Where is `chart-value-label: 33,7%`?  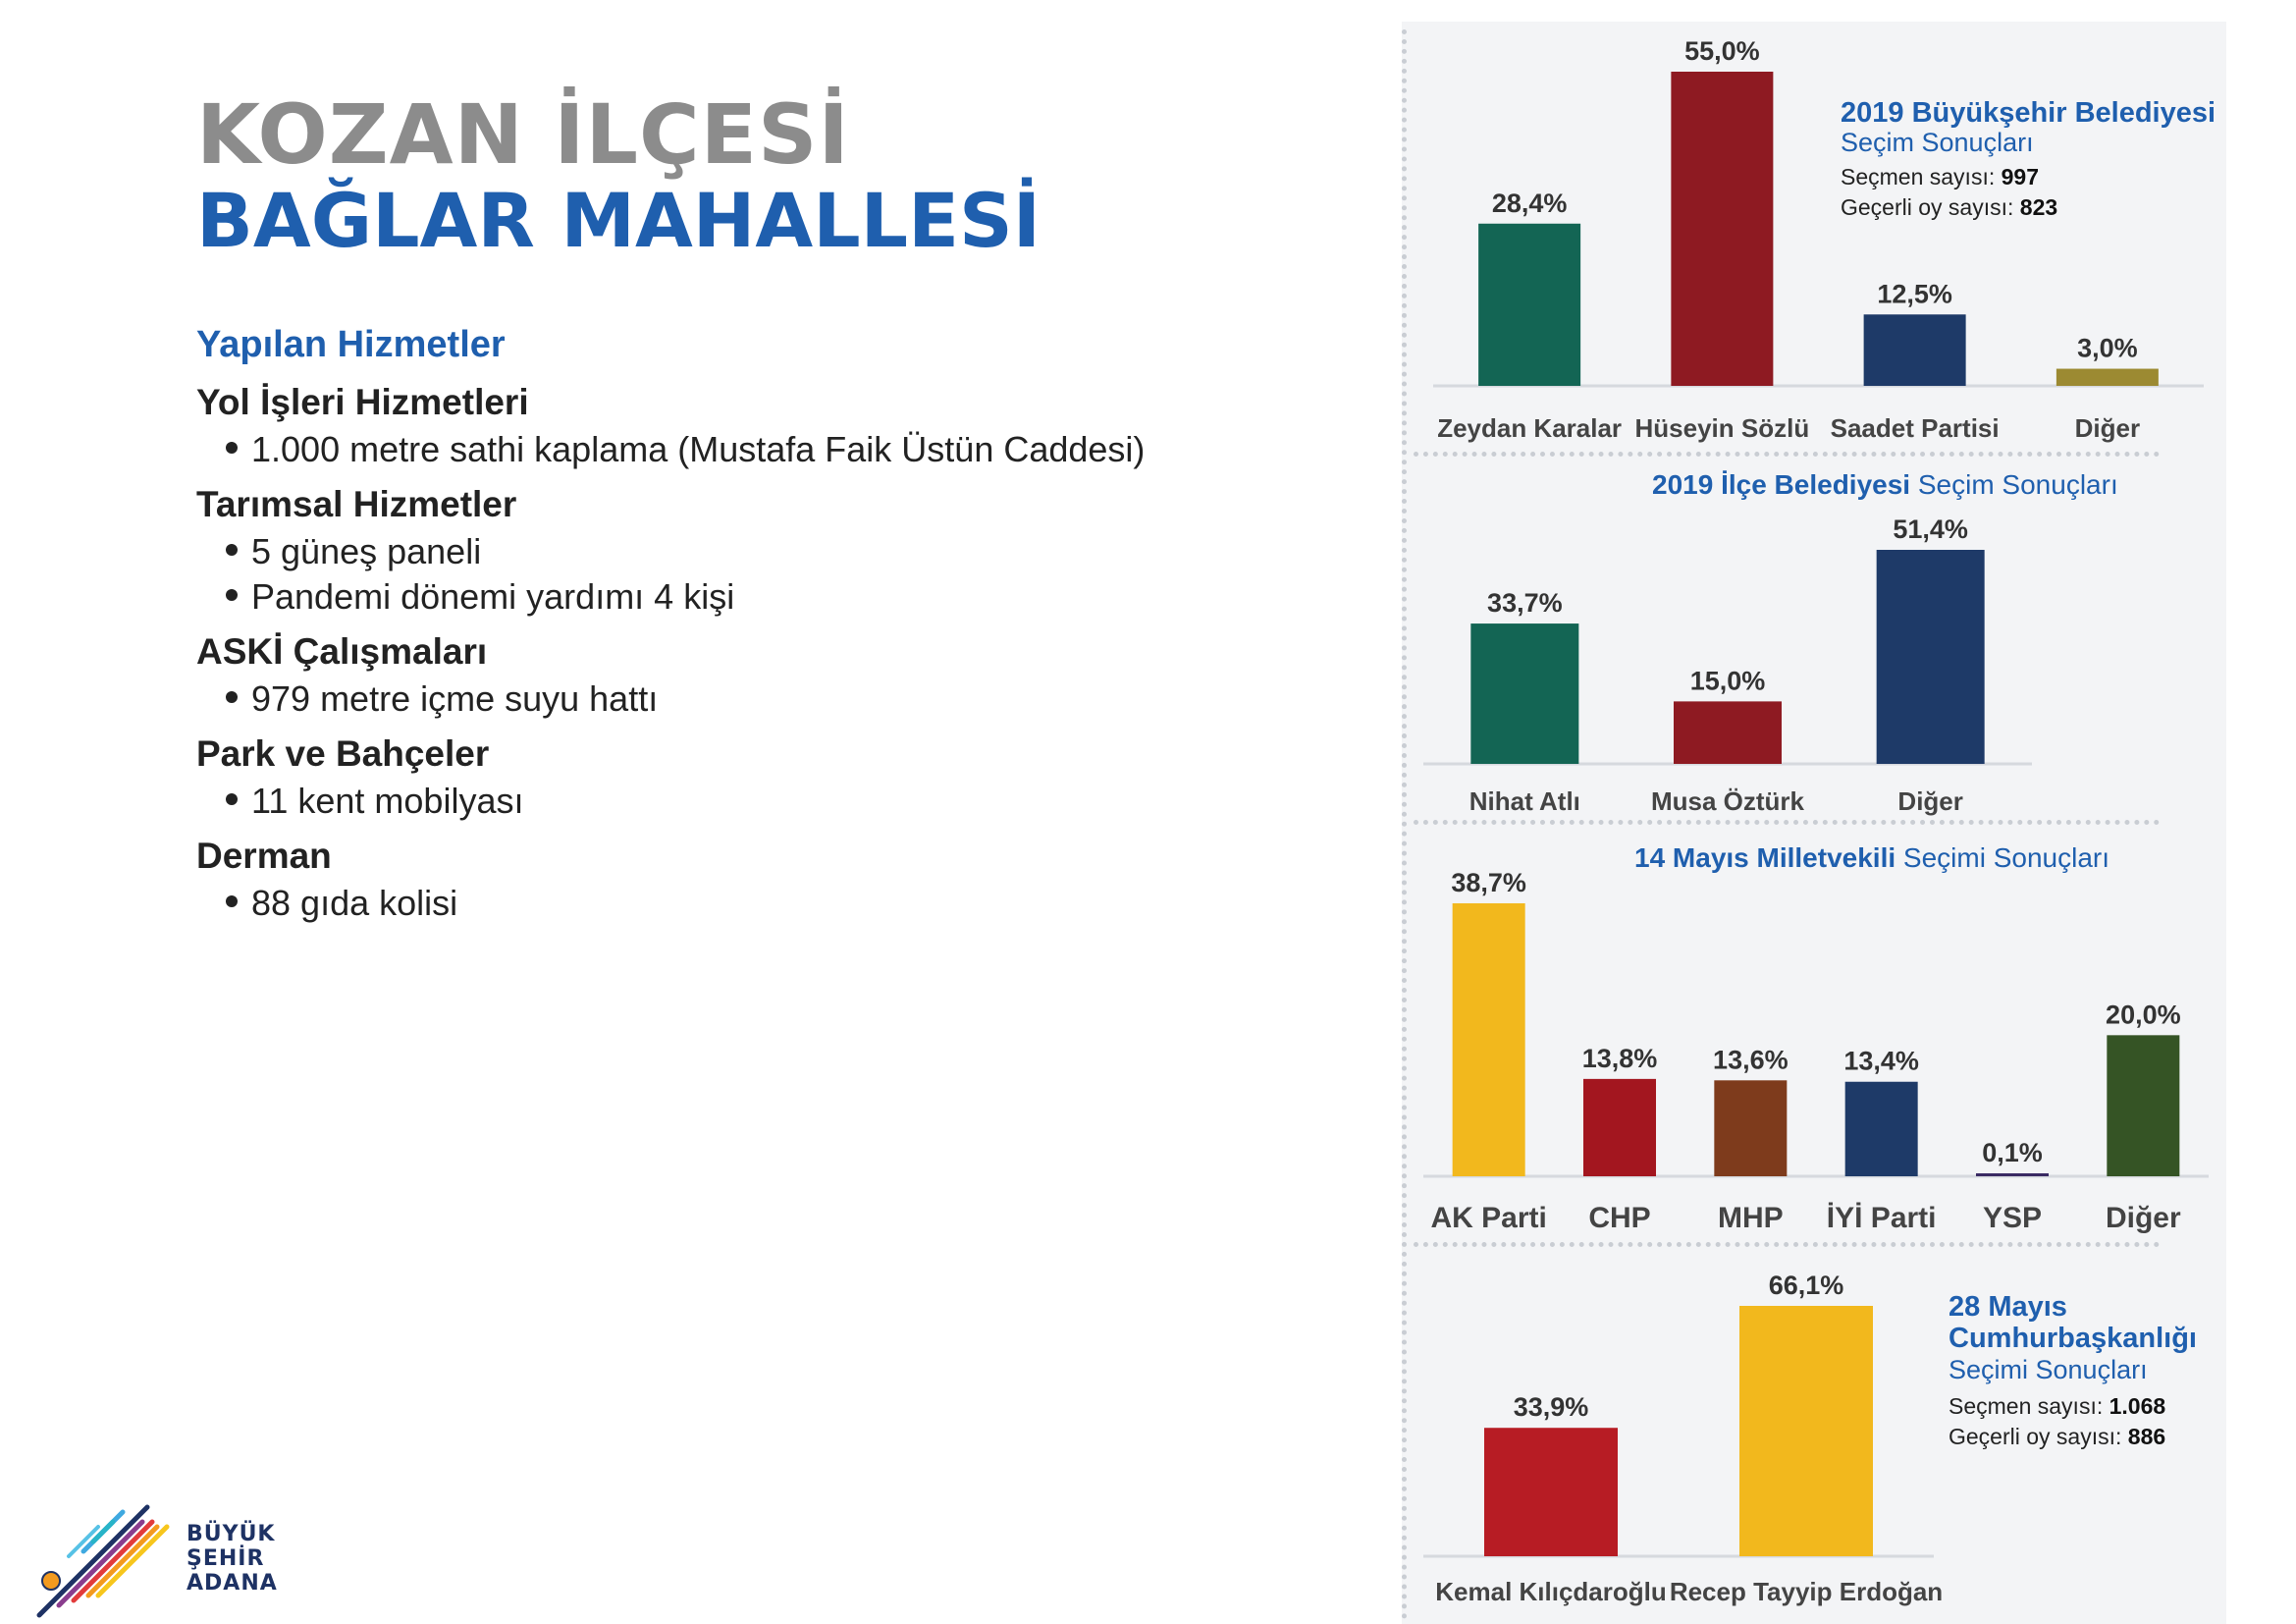
chart-value-label: 33,7% is located at coordinates (1525, 603).